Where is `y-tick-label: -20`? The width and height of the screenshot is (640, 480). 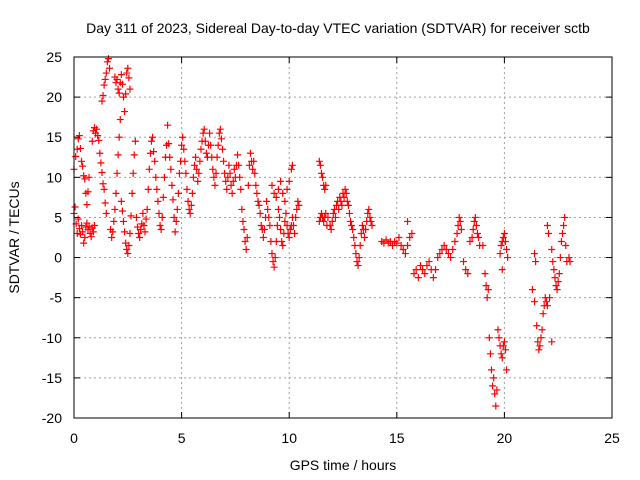
y-tick-label: -20 is located at coordinates (52, 418).